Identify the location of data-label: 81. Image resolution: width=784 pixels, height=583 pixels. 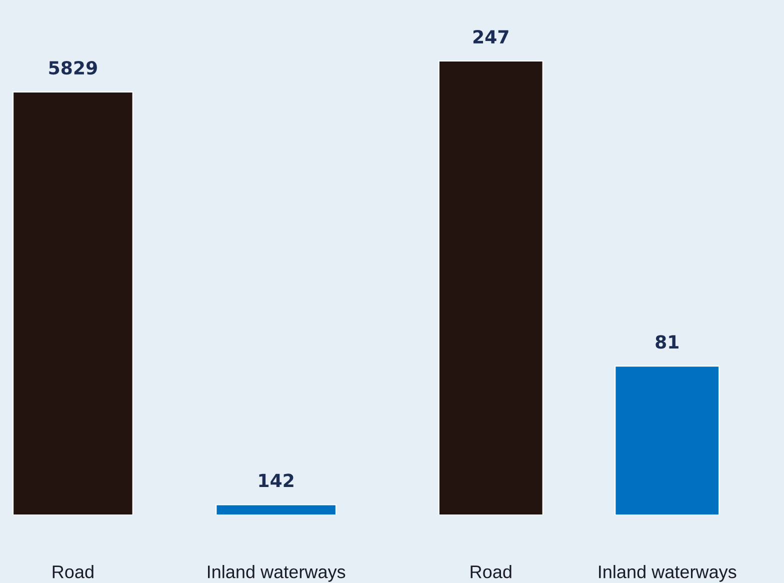
(667, 342).